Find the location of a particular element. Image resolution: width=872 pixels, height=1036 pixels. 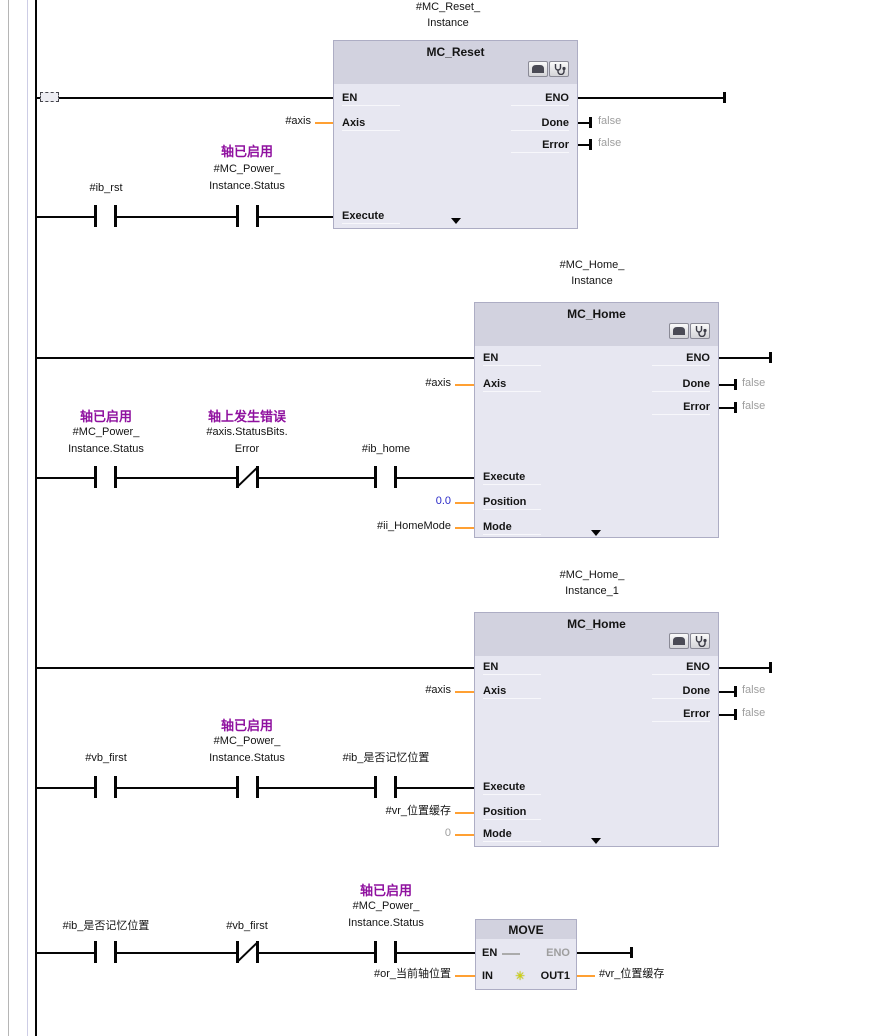

block-title: MOVE is located at coordinates (526, 930).